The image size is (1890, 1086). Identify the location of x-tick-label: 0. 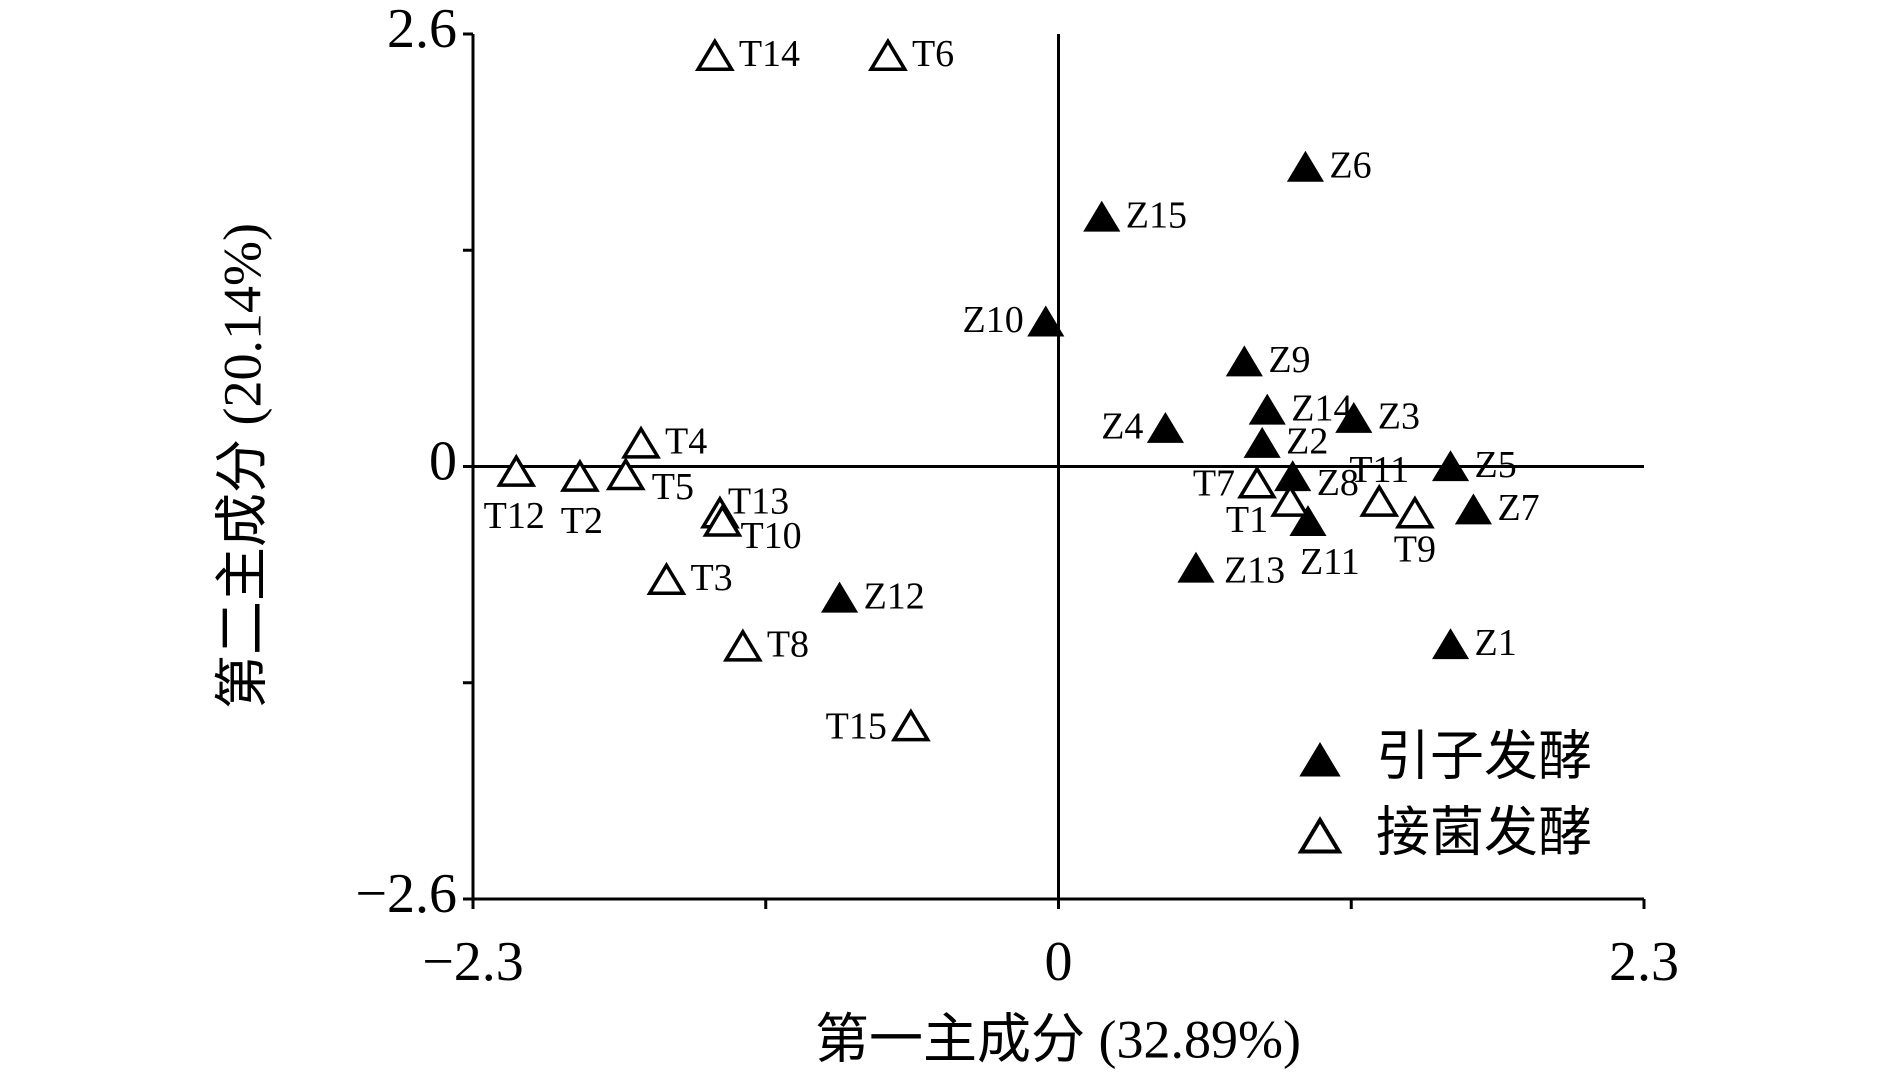
(1059, 962).